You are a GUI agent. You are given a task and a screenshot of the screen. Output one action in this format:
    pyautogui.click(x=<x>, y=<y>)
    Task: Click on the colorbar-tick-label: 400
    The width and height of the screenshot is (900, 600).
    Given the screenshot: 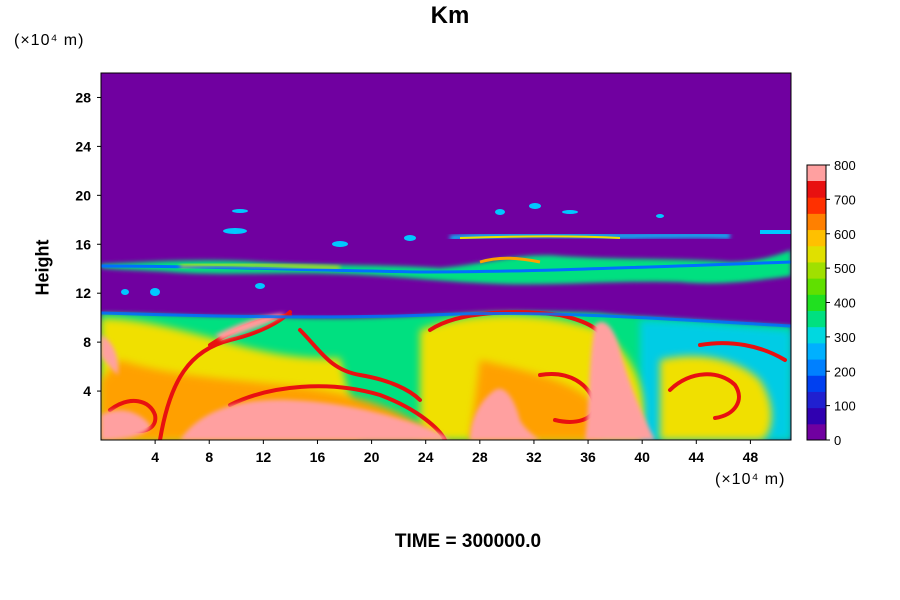 What is the action you would take?
    pyautogui.click(x=845, y=303)
    